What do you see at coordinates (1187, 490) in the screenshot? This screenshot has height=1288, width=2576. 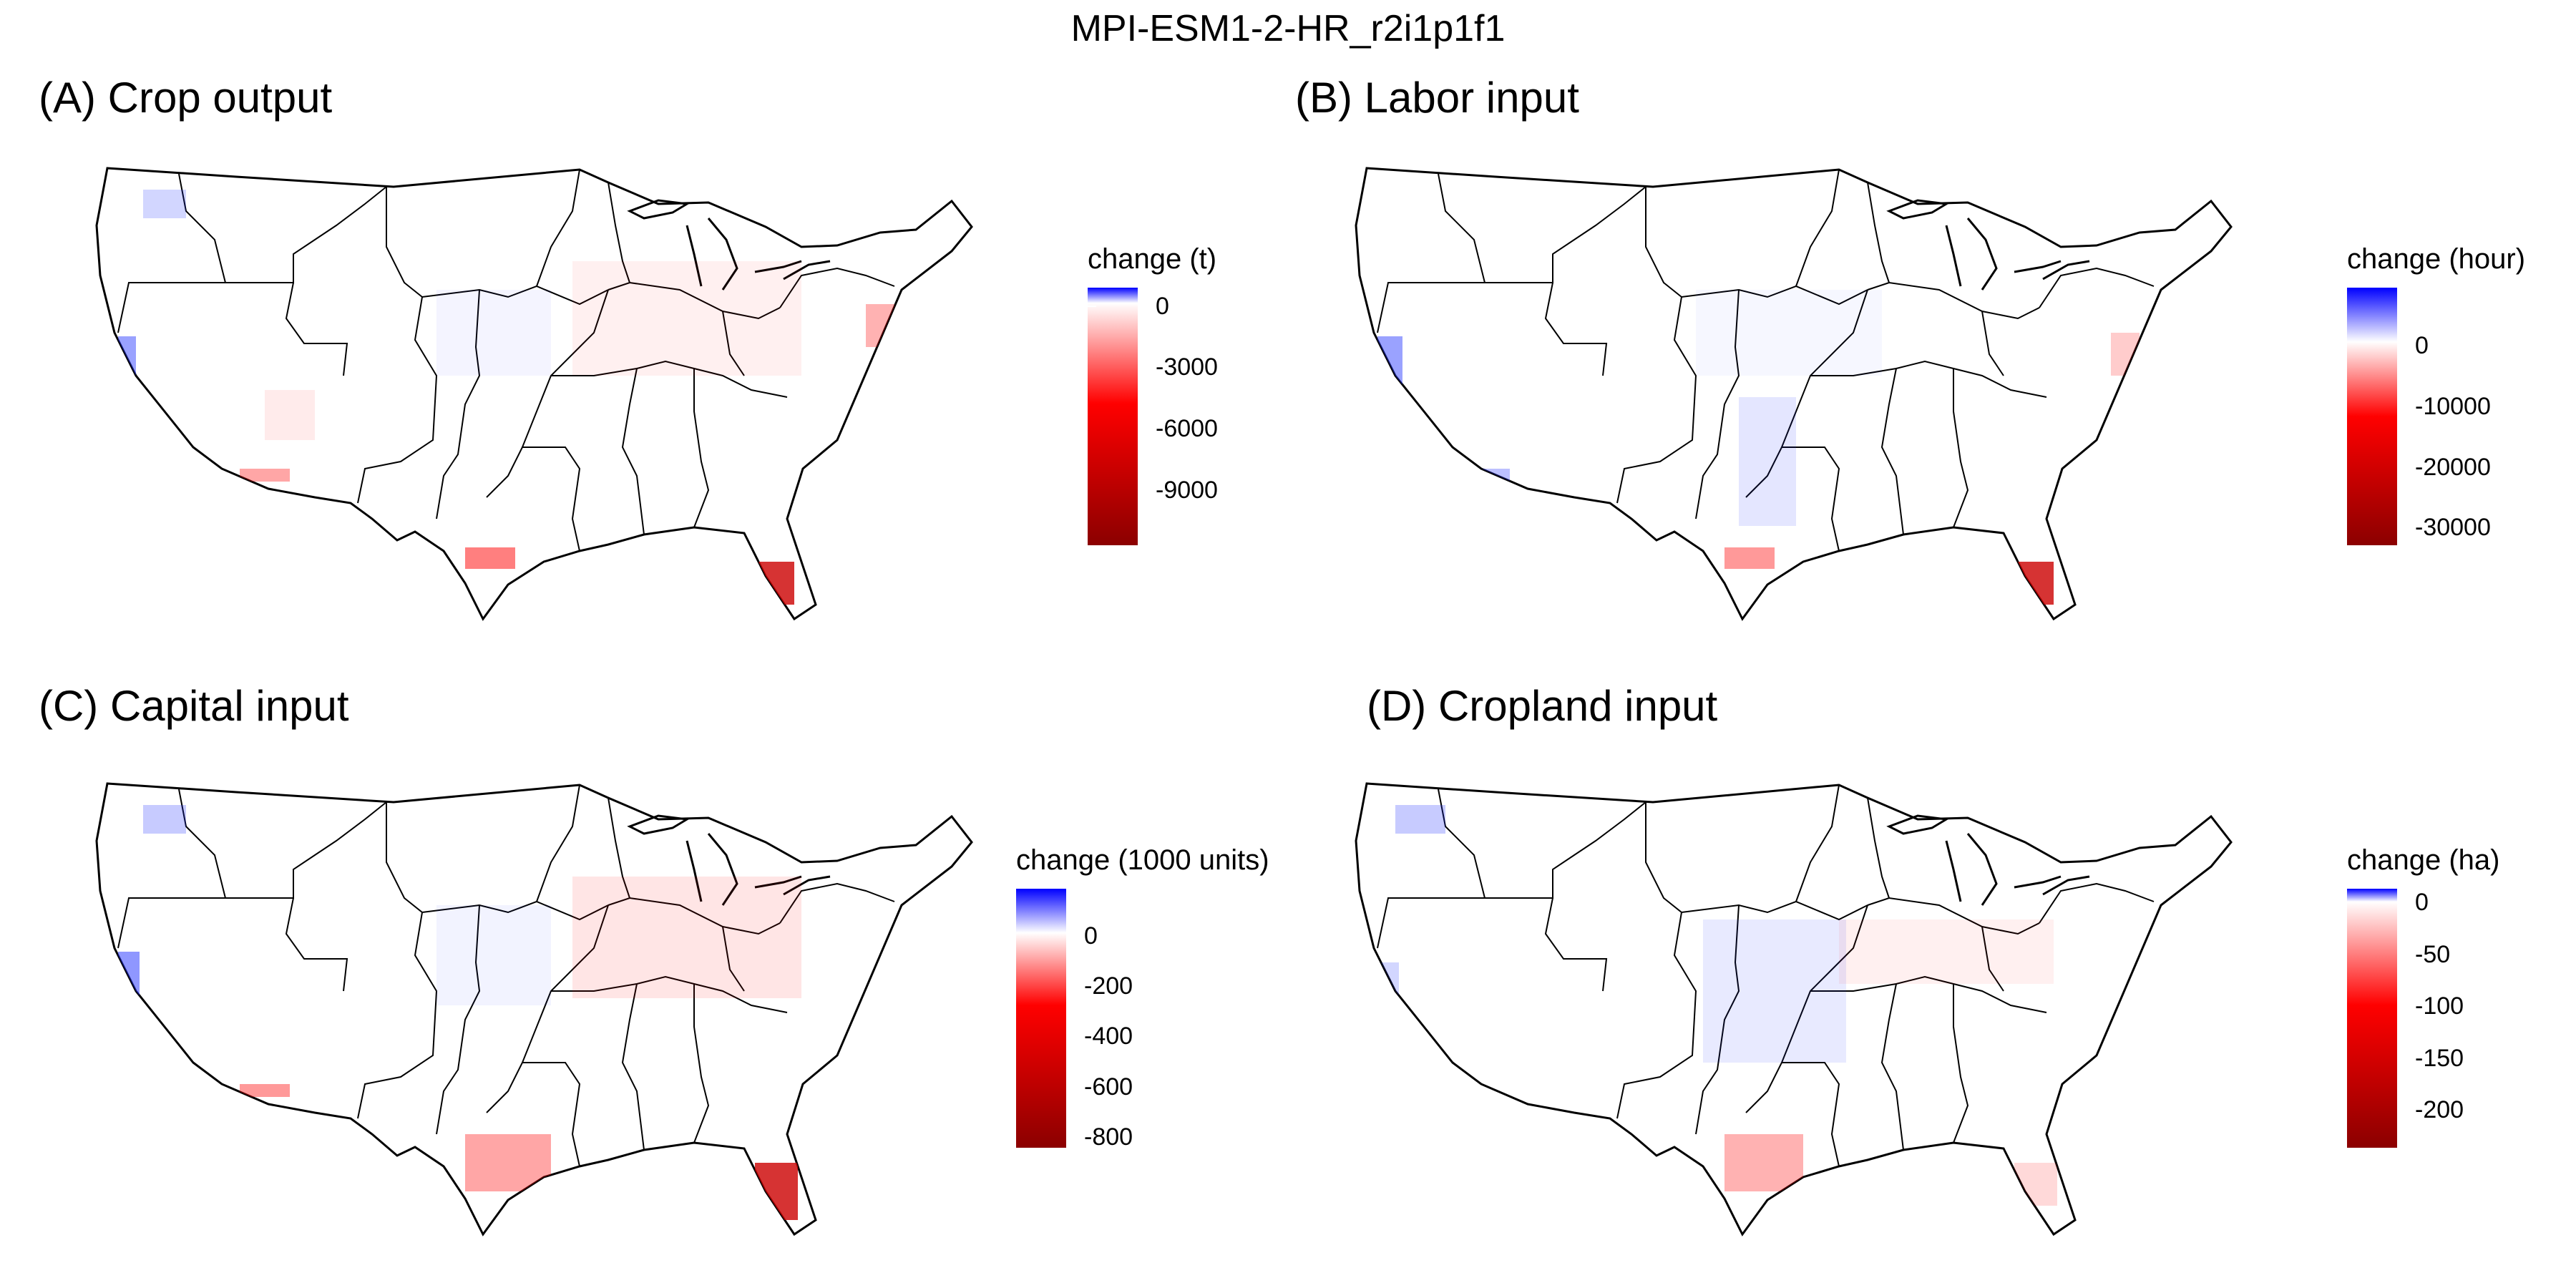 I see `legend-tick: -9000` at bounding box center [1187, 490].